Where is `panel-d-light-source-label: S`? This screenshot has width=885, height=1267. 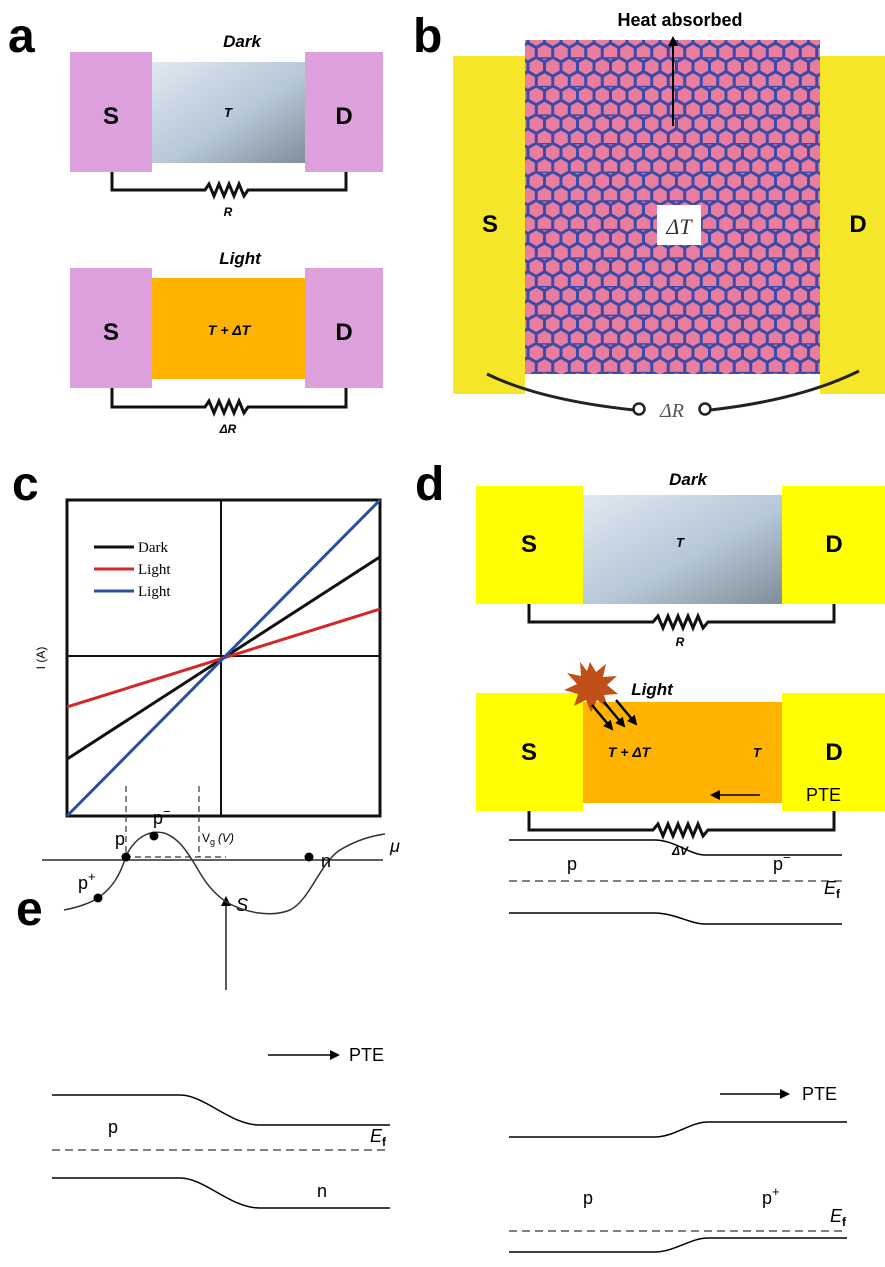 panel-d-light-source-label: S is located at coordinates (529, 752).